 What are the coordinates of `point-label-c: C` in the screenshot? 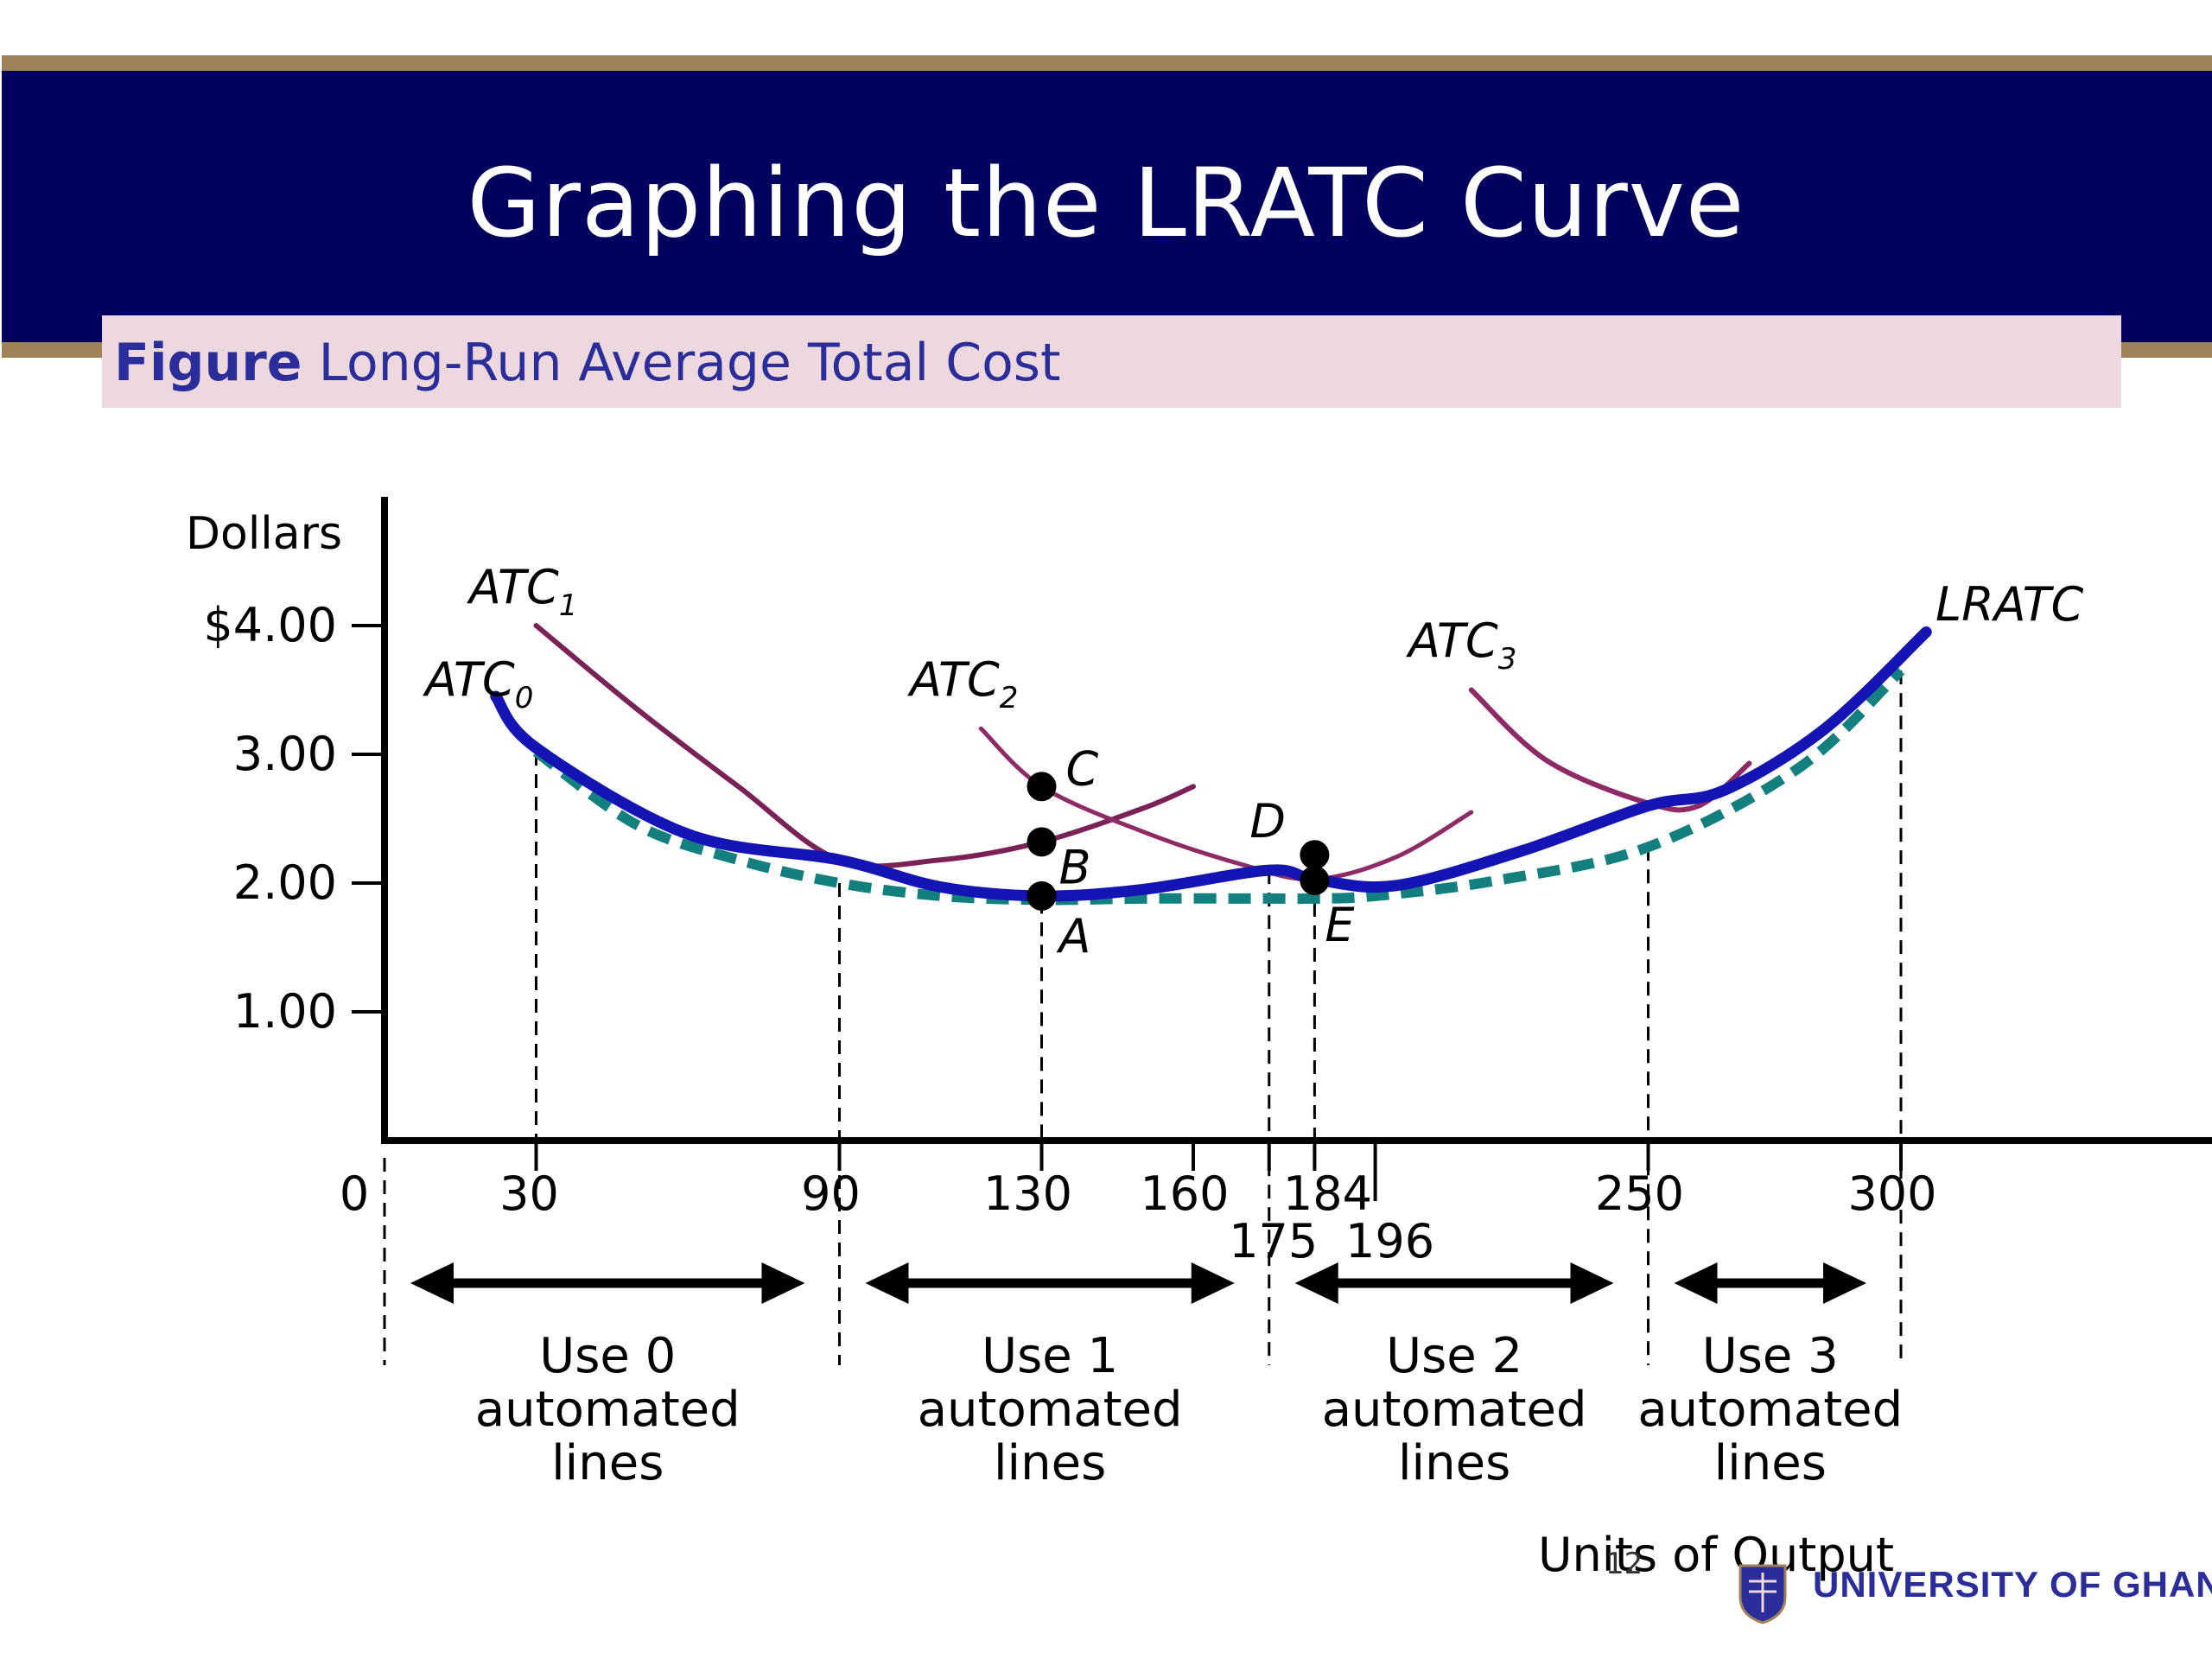 It's located at (1082, 768).